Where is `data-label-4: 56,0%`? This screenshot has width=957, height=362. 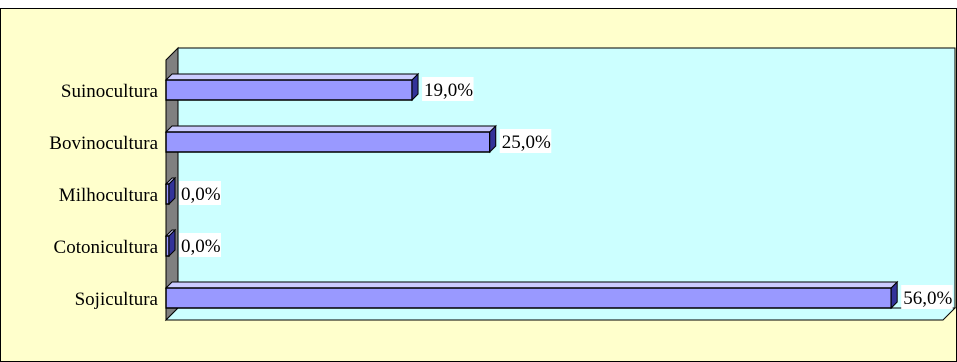
data-label-4: 56,0% is located at coordinates (927, 298).